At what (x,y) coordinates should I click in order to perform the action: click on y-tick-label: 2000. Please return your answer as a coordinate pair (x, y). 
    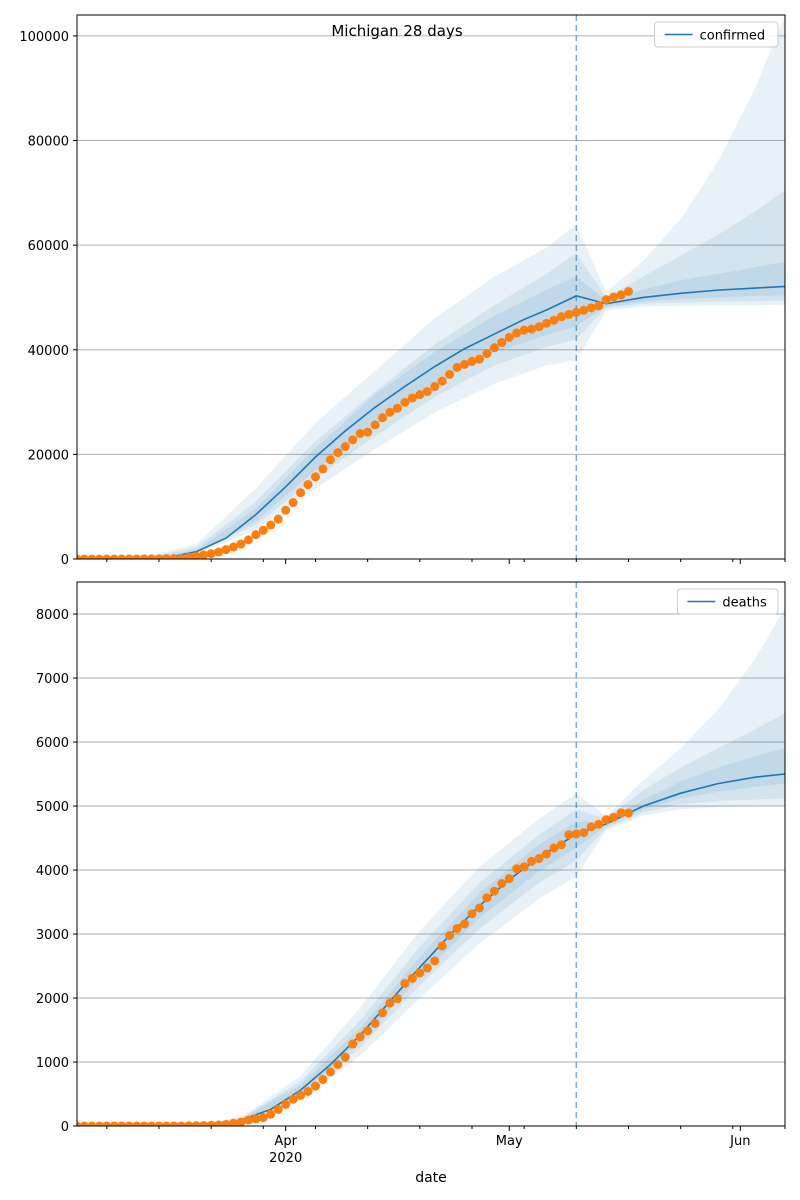
    Looking at the image, I should click on (52, 999).